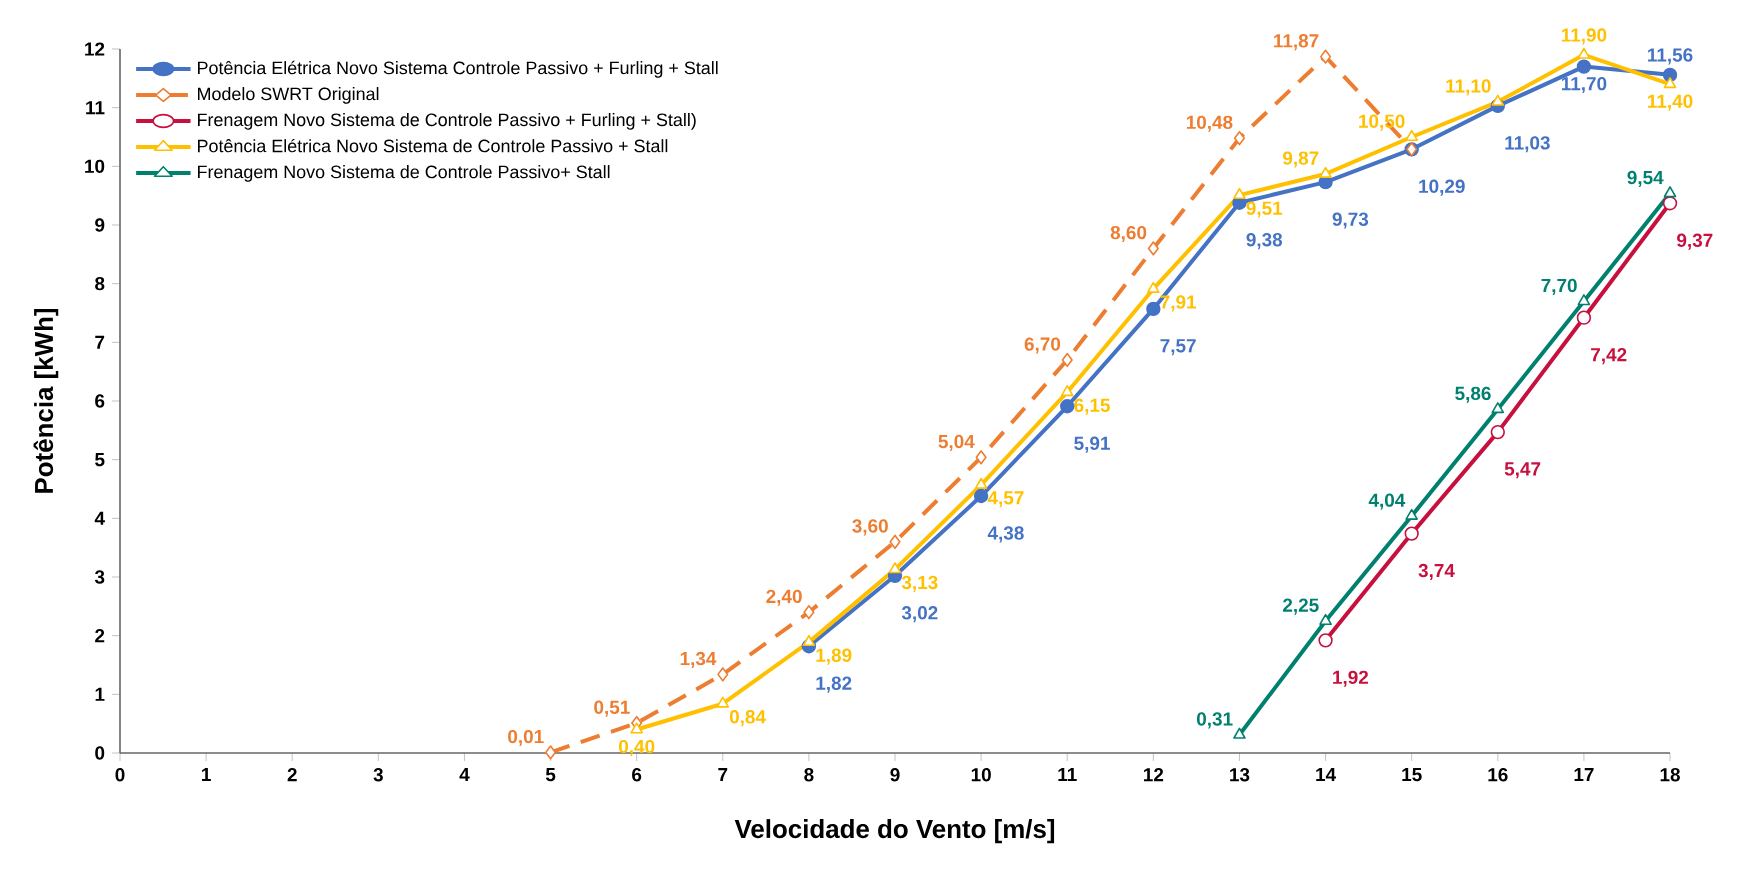  Describe the element at coordinates (919, 614) in the screenshot. I see `data-label: 3,02` at that location.